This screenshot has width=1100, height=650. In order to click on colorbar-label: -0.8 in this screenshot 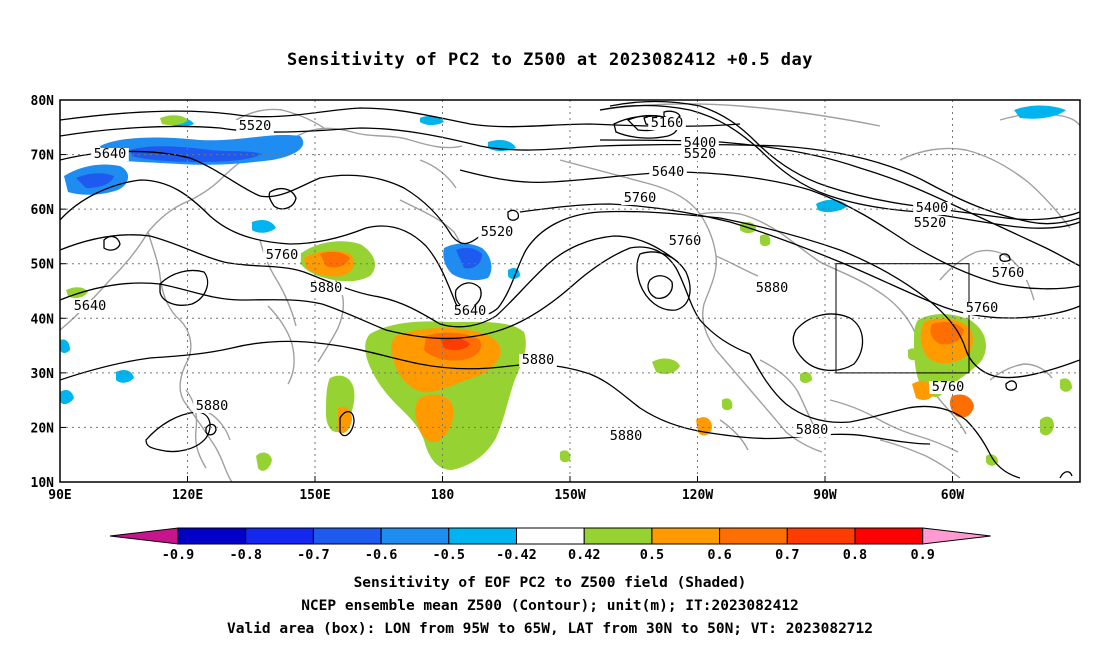, I will do `click(245, 555)`.